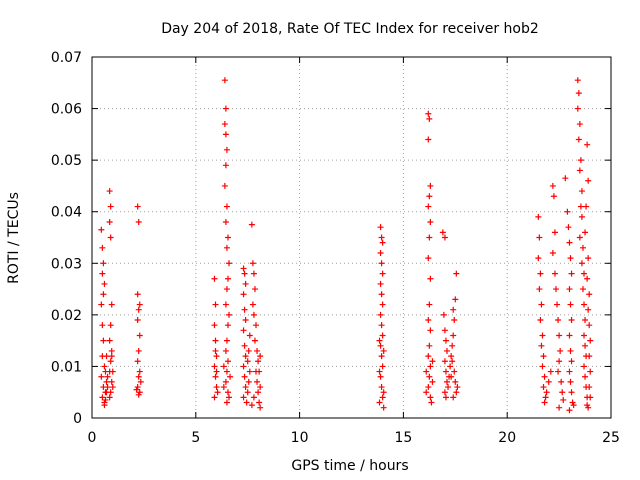  I want to click on y-tick-label: 0.03, so click(66, 264).